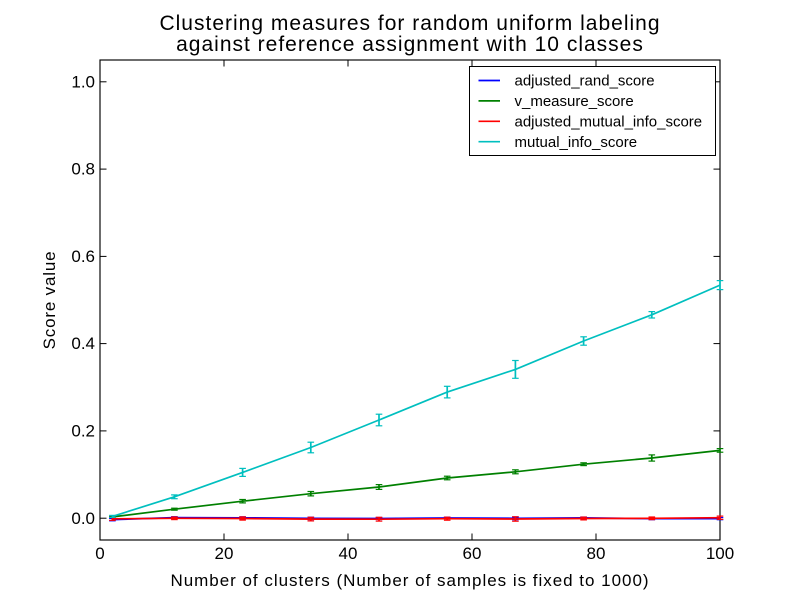 The height and width of the screenshot is (600, 800). What do you see at coordinates (83, 169) in the screenshot?
I see `svg-text: 0.8` at bounding box center [83, 169].